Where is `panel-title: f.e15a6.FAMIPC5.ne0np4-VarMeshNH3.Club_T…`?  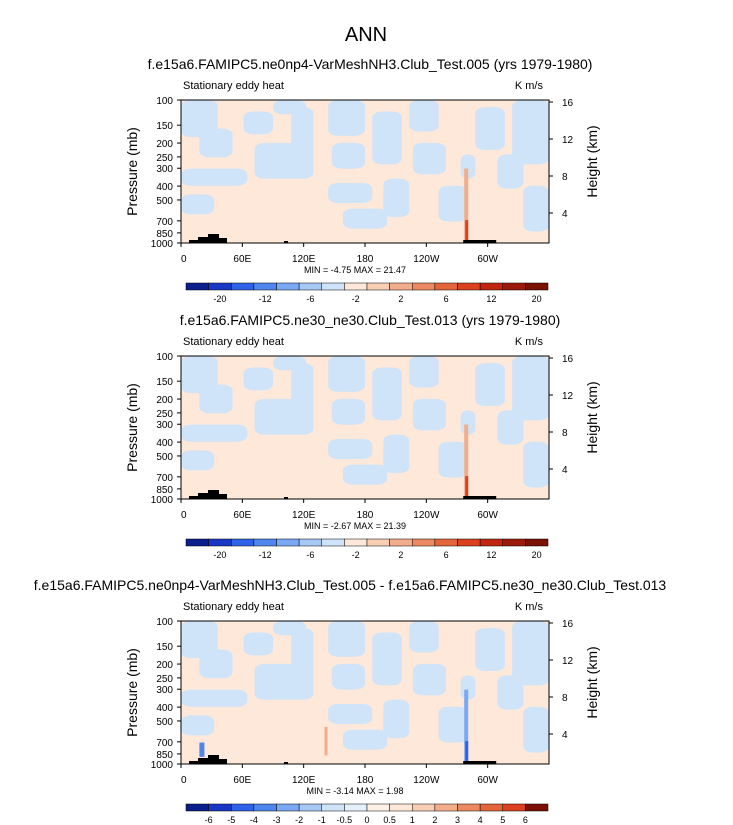 panel-title: f.e15a6.FAMIPC5.ne0np4-VarMeshNH3.Club_T… is located at coordinates (370, 64).